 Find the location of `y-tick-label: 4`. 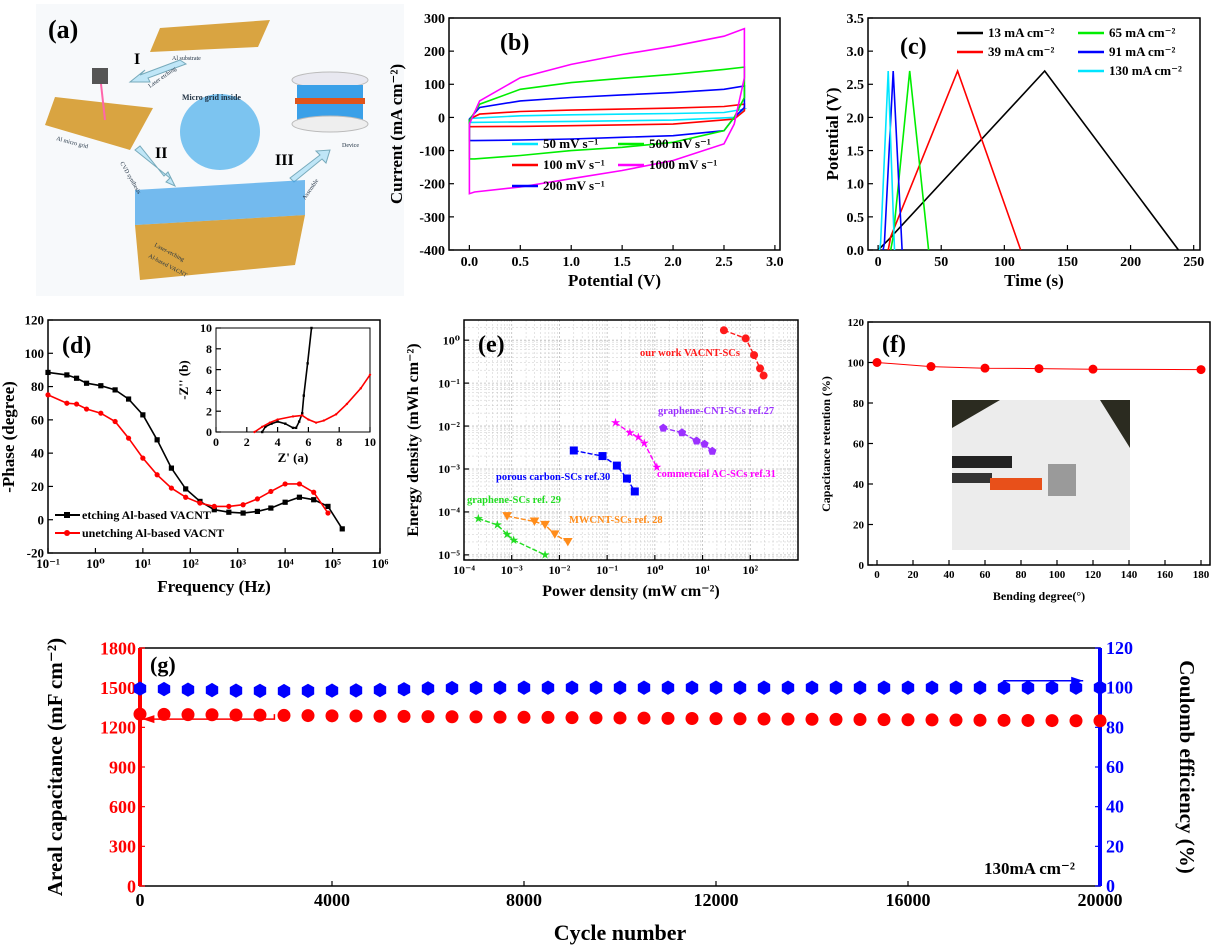

y-tick-label: 4 is located at coordinates (209, 391).